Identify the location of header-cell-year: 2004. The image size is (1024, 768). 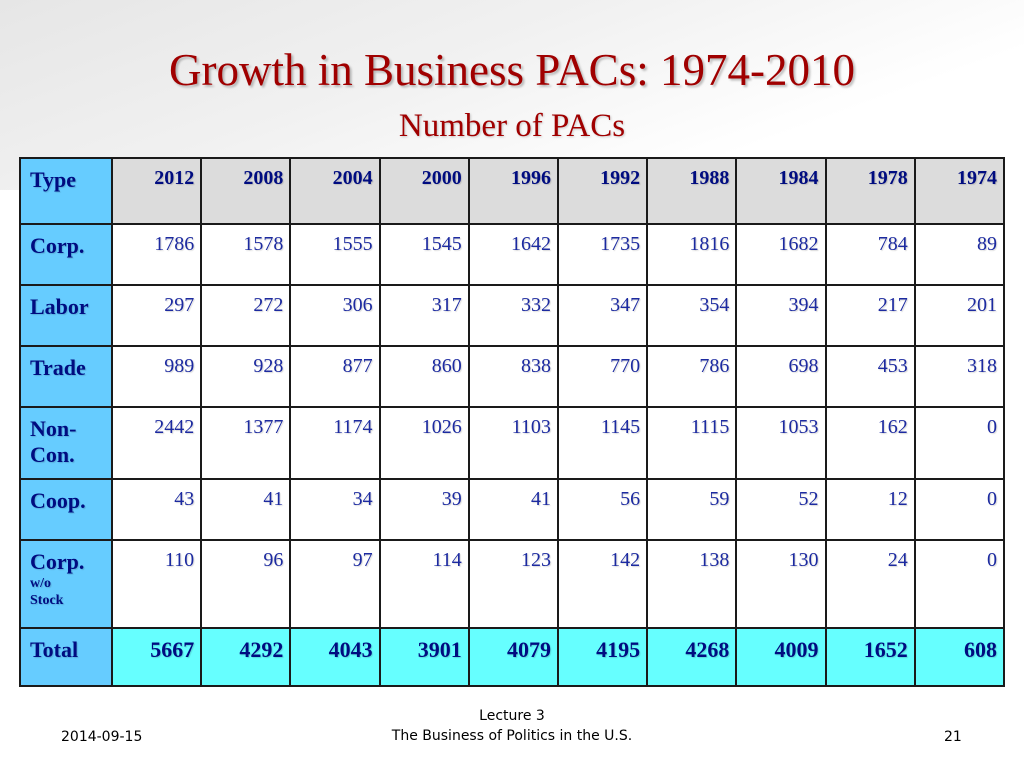
(335, 191).